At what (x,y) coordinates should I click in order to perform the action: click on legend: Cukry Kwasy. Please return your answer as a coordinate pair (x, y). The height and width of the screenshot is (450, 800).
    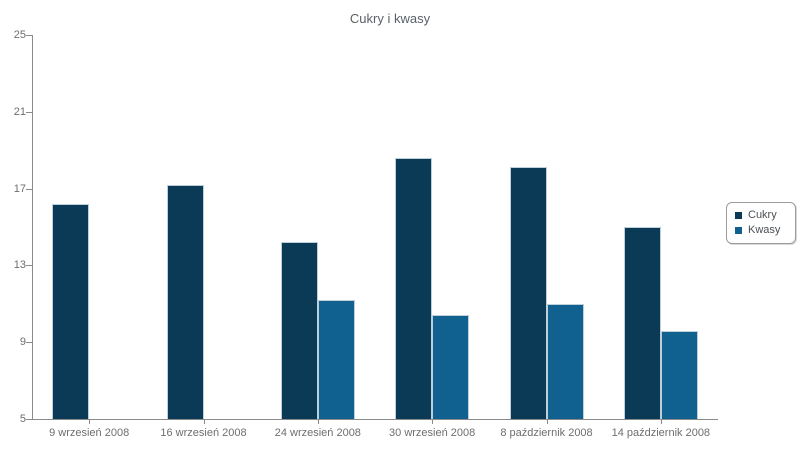
    Looking at the image, I should click on (761, 223).